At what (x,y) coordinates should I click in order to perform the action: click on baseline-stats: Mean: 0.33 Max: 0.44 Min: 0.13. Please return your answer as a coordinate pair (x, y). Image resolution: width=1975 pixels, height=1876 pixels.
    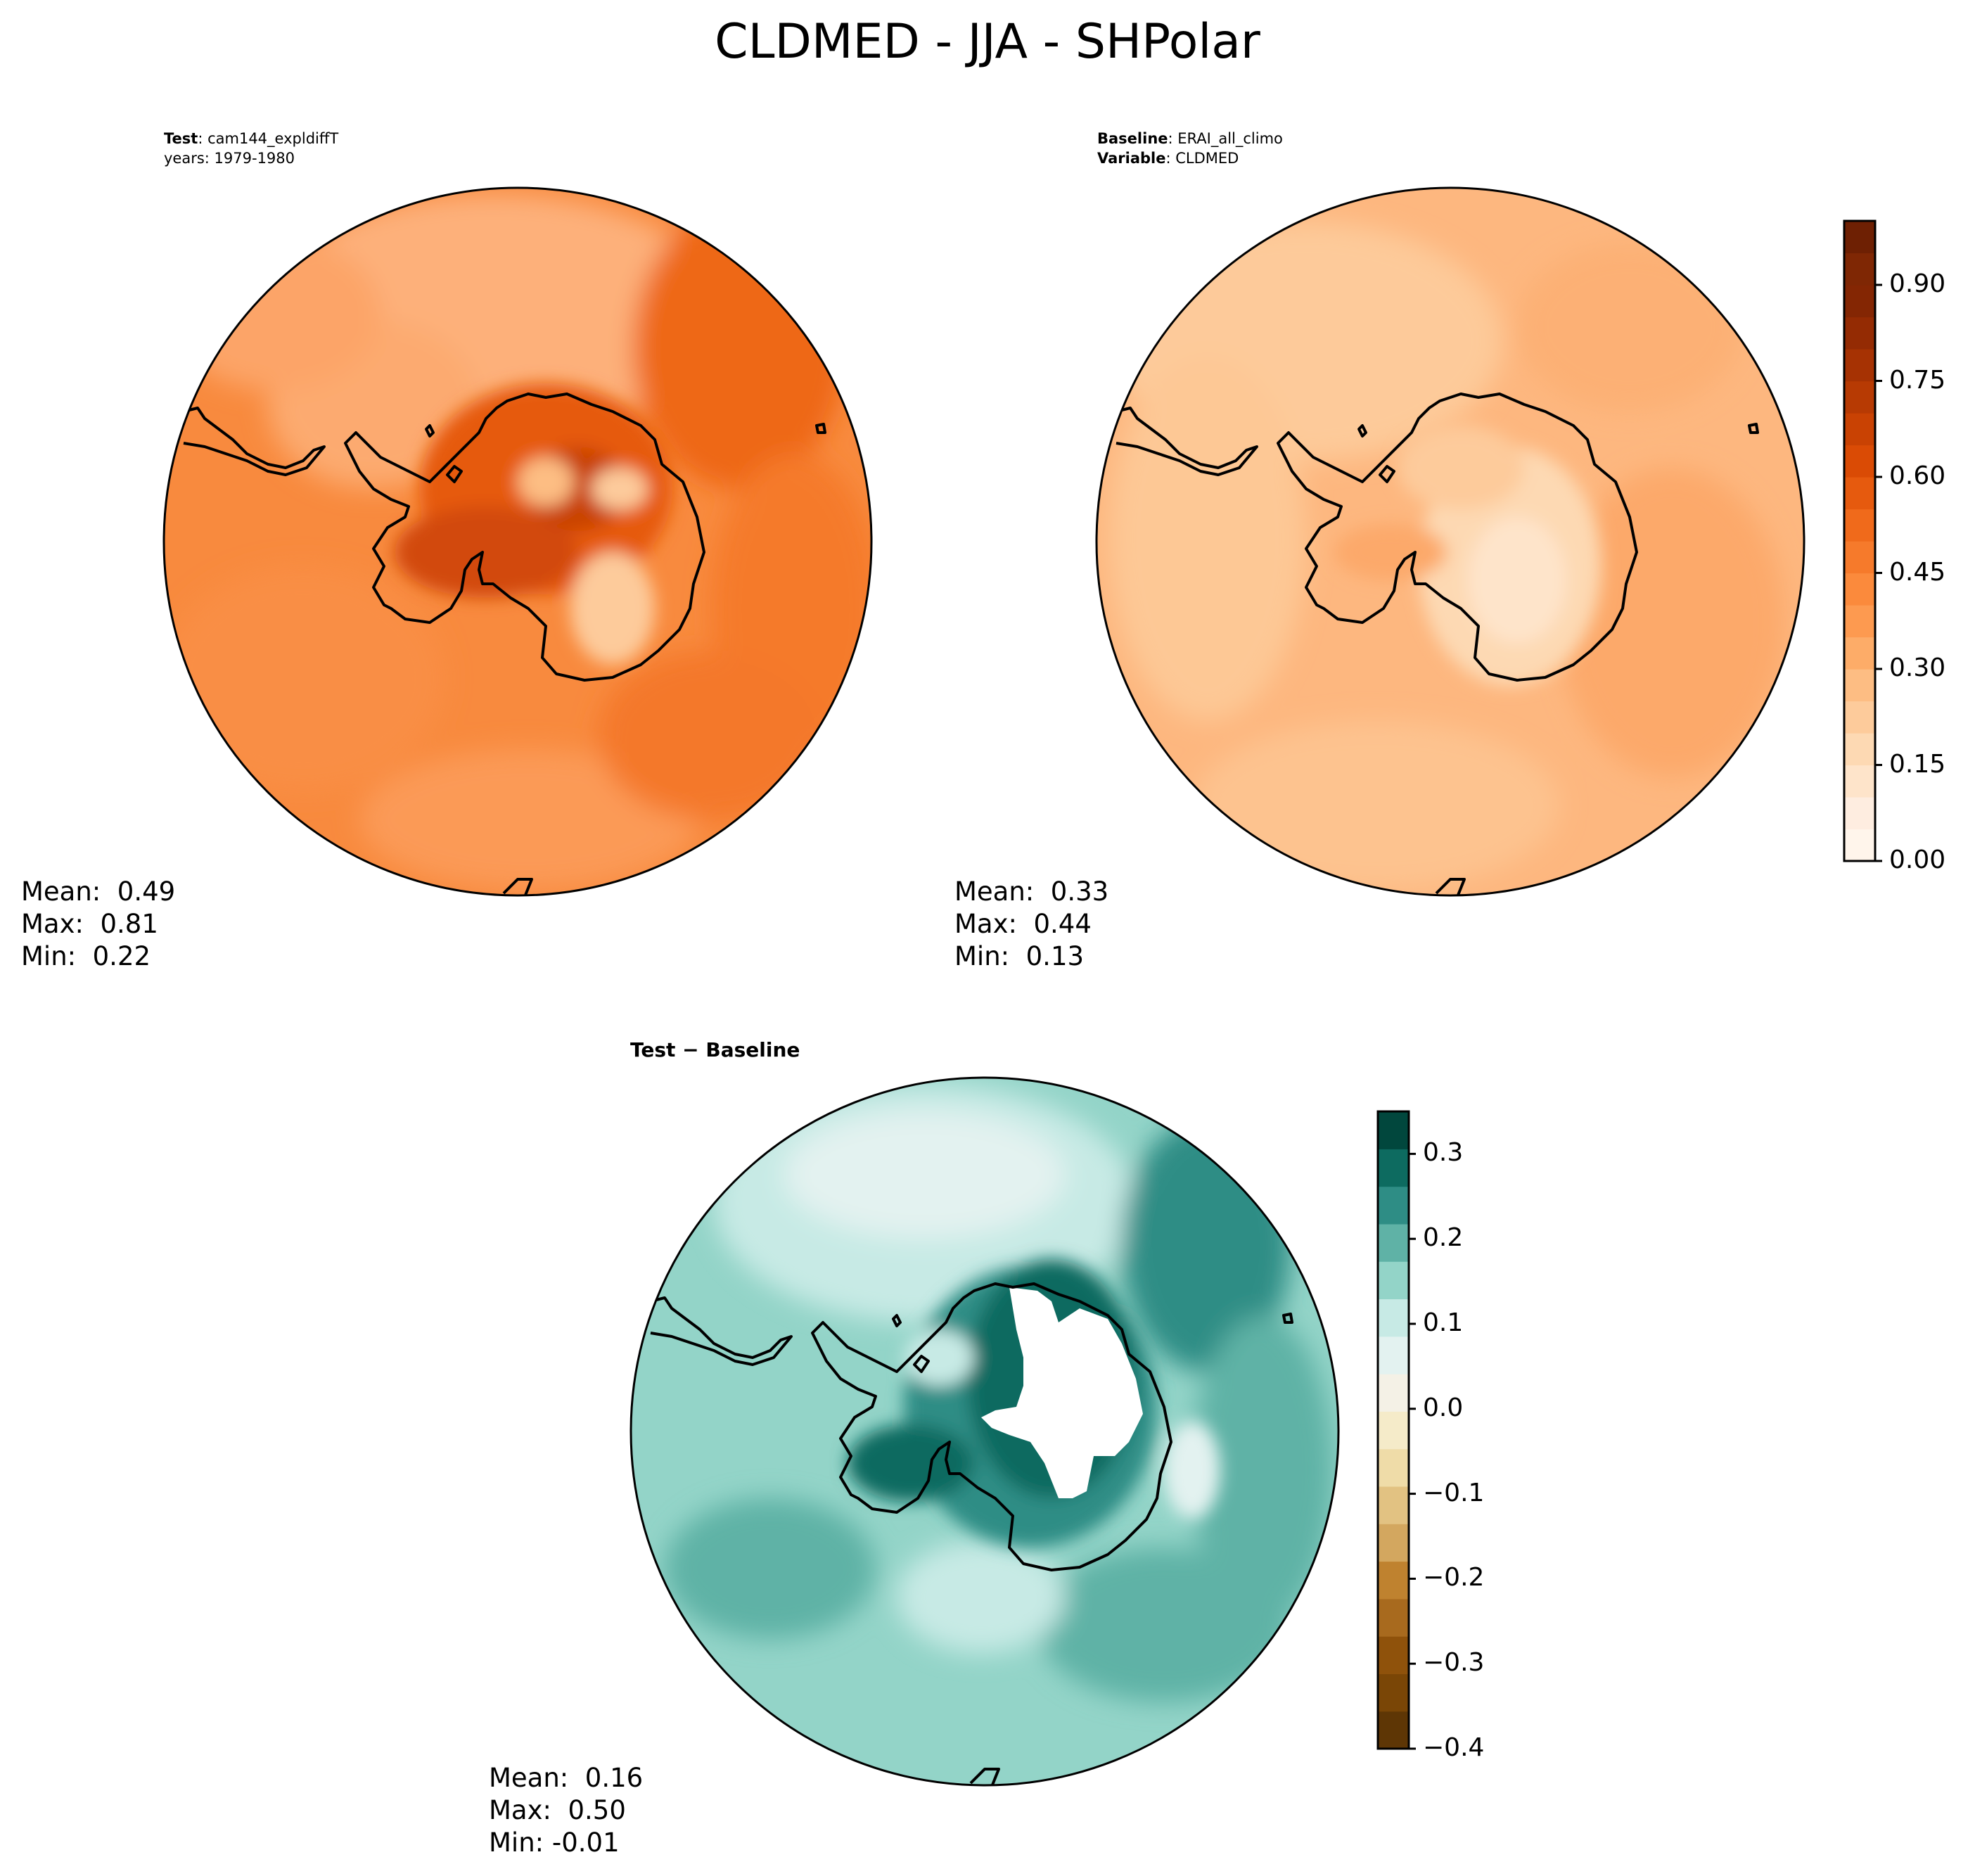
    Looking at the image, I should click on (1031, 924).